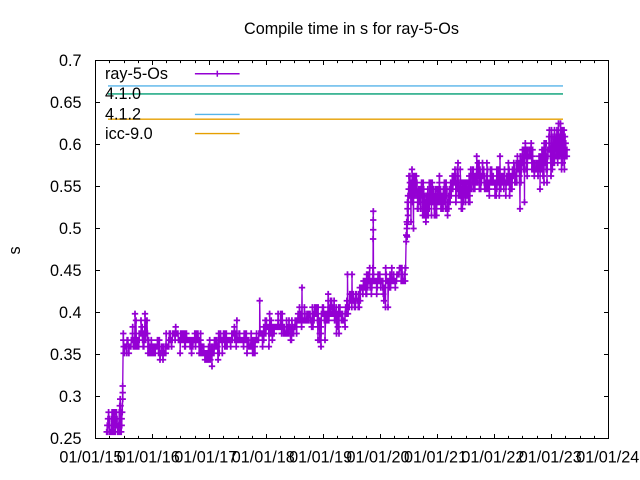  What do you see at coordinates (70, 313) in the screenshot?
I see `svg-text: 0.4` at bounding box center [70, 313].